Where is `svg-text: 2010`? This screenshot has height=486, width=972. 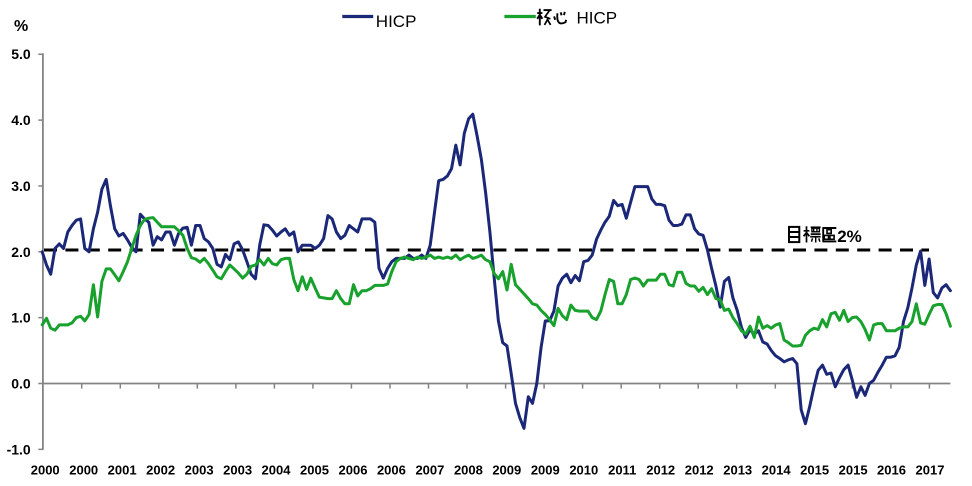 svg-text: 2010 is located at coordinates (583, 470).